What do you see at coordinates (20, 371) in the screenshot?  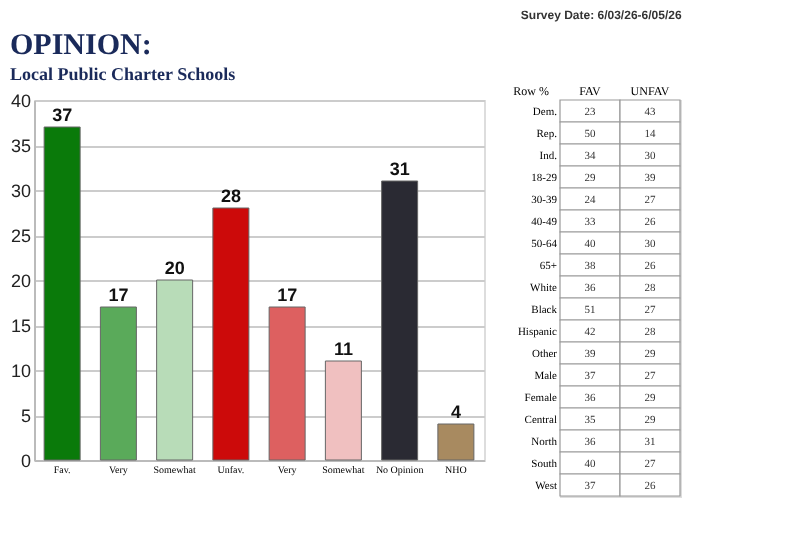 I see `y-tick-label: 10` at bounding box center [20, 371].